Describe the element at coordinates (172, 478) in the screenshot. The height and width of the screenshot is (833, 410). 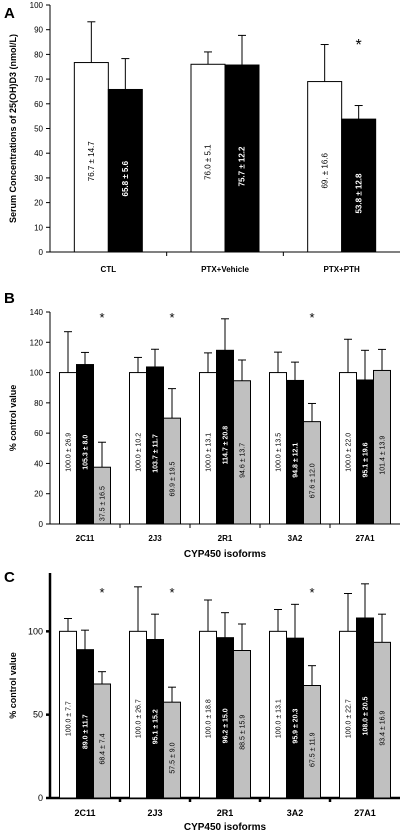
I see `data-label: 69.9 ± 19.5` at that location.